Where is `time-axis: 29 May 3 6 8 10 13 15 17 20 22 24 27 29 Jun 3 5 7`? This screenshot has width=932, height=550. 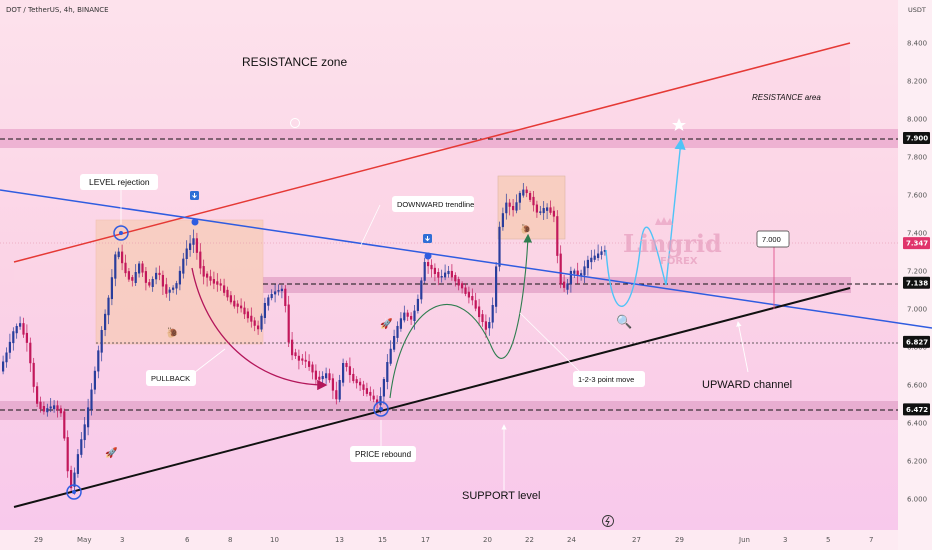
time-axis: 29 May 3 6 8 10 13 15 17 20 22 24 27 29 Jun 3 5 7 is located at coordinates (453, 540).